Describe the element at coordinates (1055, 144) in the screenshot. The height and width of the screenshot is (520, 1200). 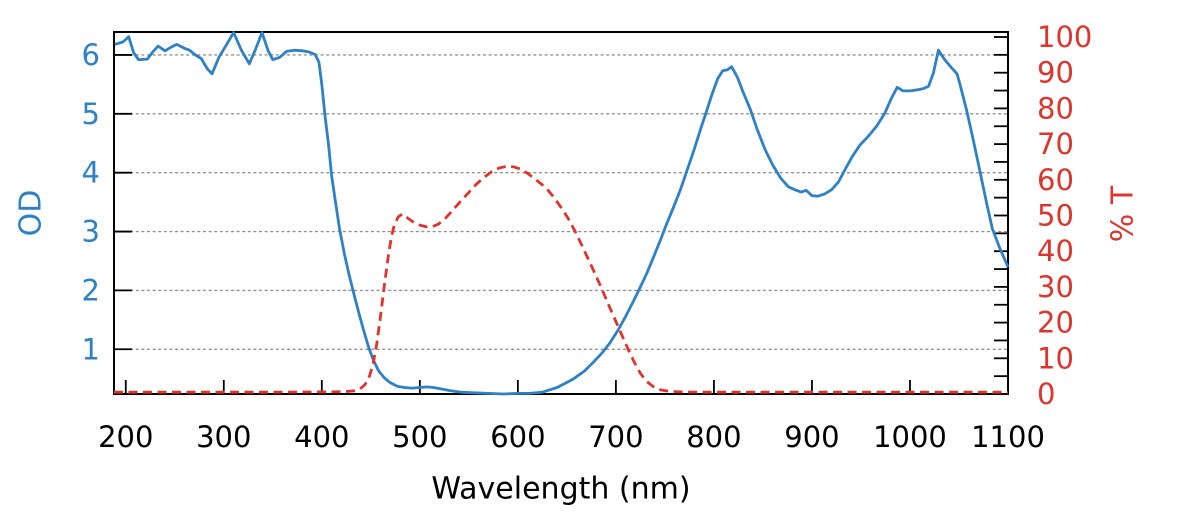
I see `t-tick-label: 70` at that location.